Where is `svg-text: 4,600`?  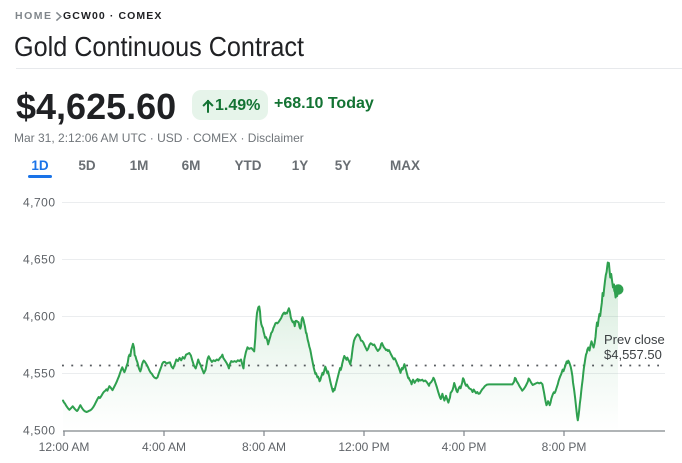
svg-text: 4,600 is located at coordinates (39, 317).